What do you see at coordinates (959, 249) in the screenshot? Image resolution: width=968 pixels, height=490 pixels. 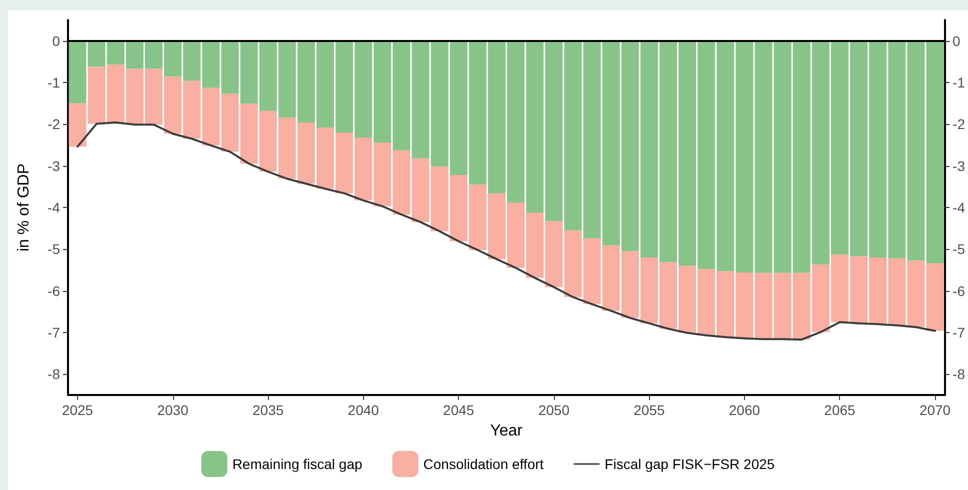 I see `y2-tick-label: -5` at bounding box center [959, 249].